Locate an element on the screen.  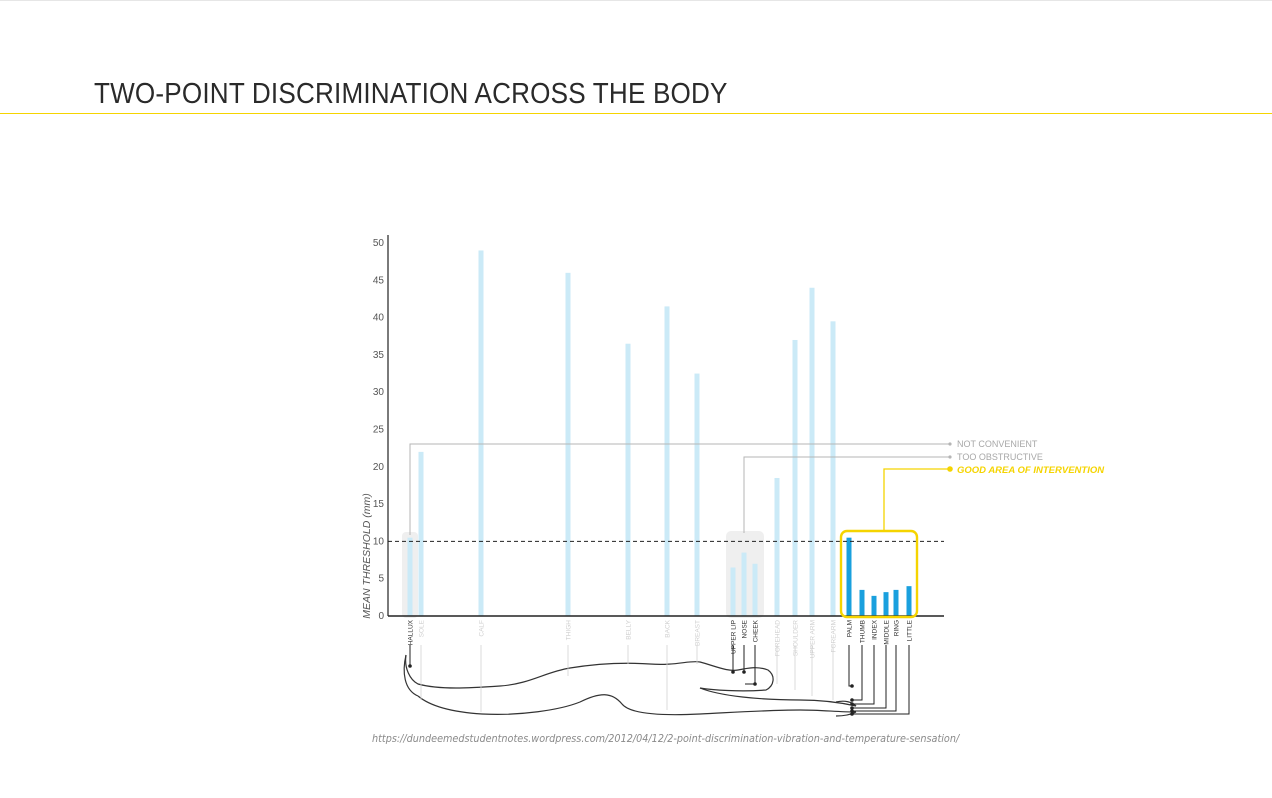
bar-nose is located at coordinates (744, 584).